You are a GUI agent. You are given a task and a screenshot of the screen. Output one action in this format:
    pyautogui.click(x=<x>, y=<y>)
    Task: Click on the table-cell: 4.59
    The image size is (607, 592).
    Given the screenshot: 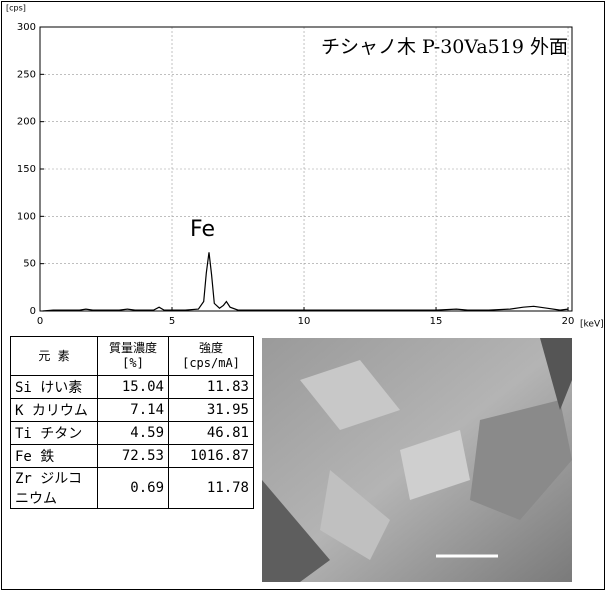 What is the action you would take?
    pyautogui.click(x=133, y=433)
    